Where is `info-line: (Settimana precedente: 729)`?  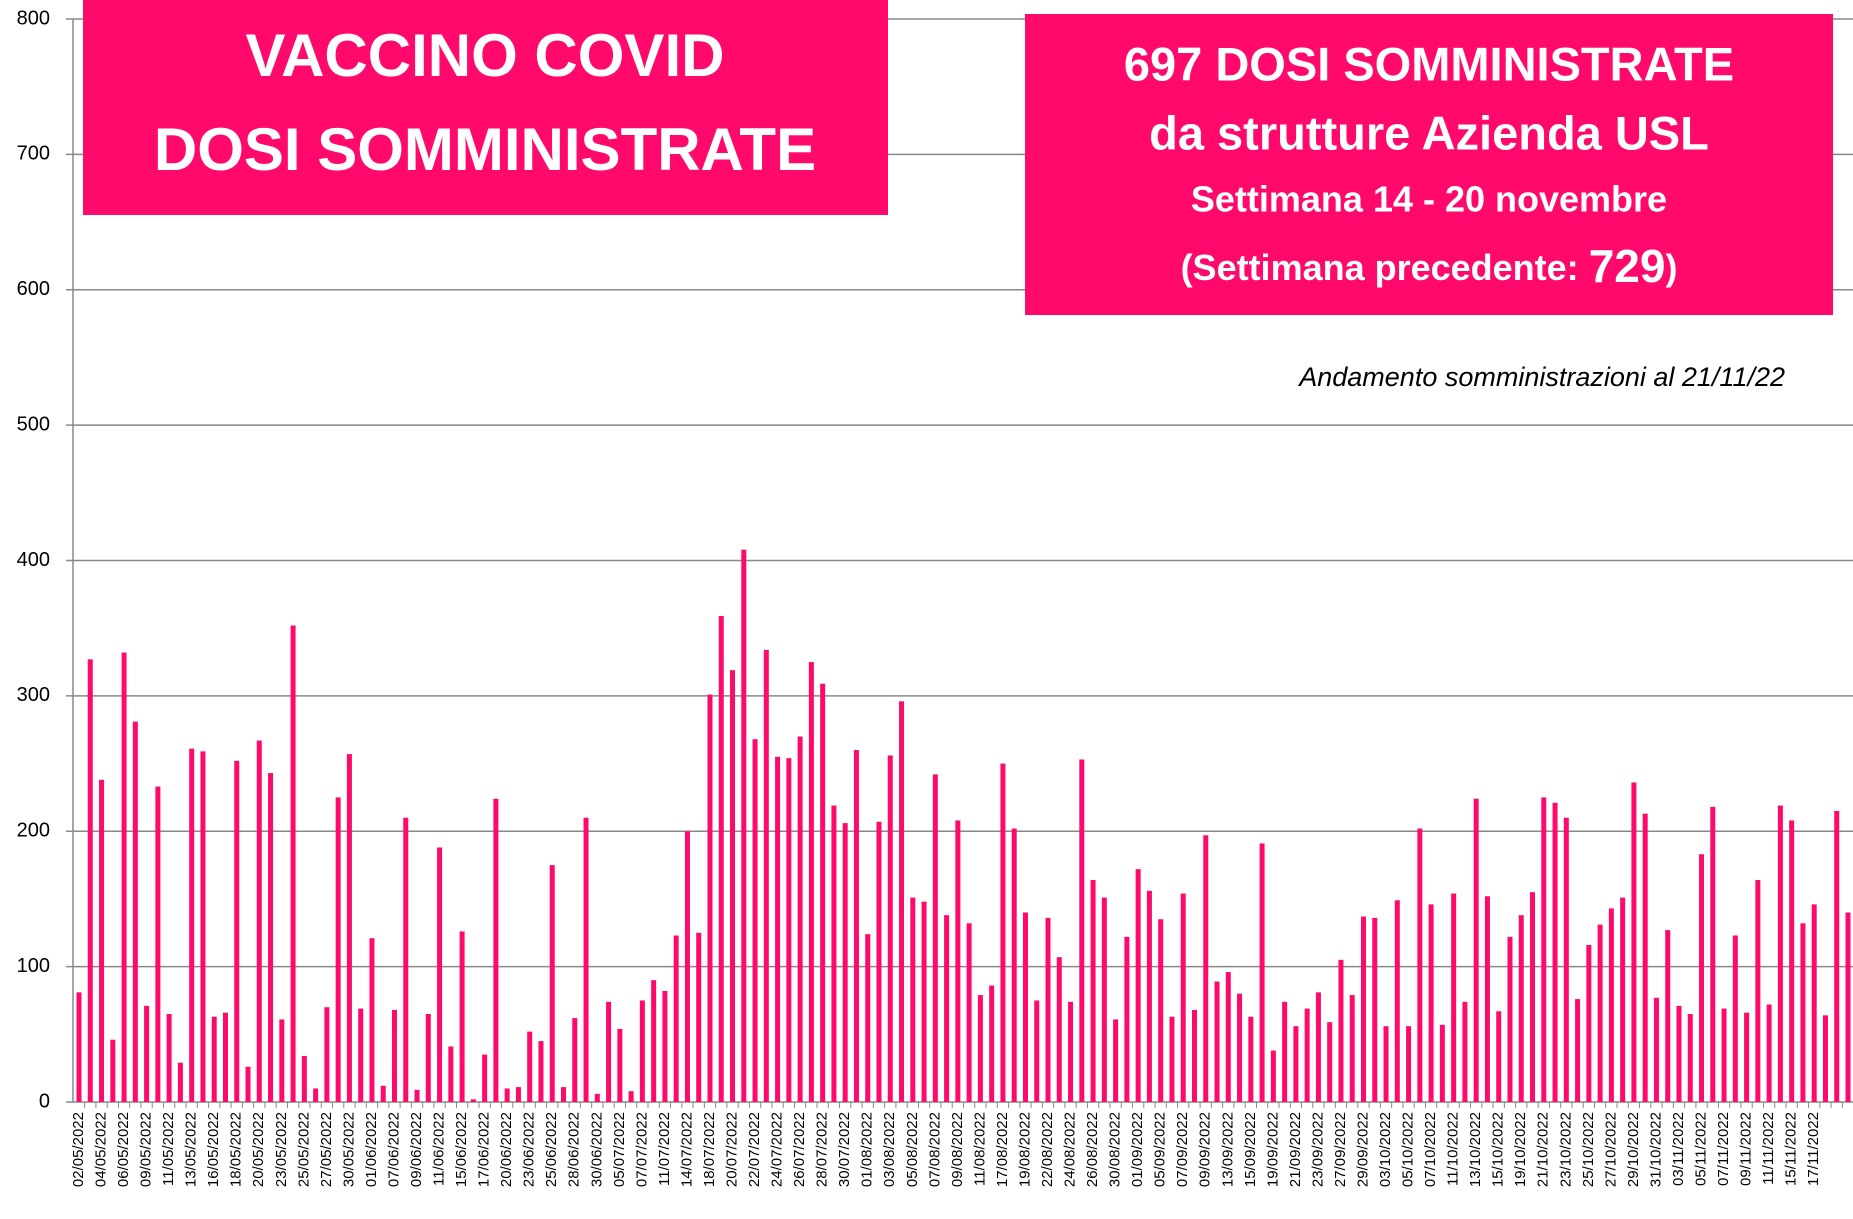
info-line: (Settimana precedente: 729) is located at coordinates (1429, 266).